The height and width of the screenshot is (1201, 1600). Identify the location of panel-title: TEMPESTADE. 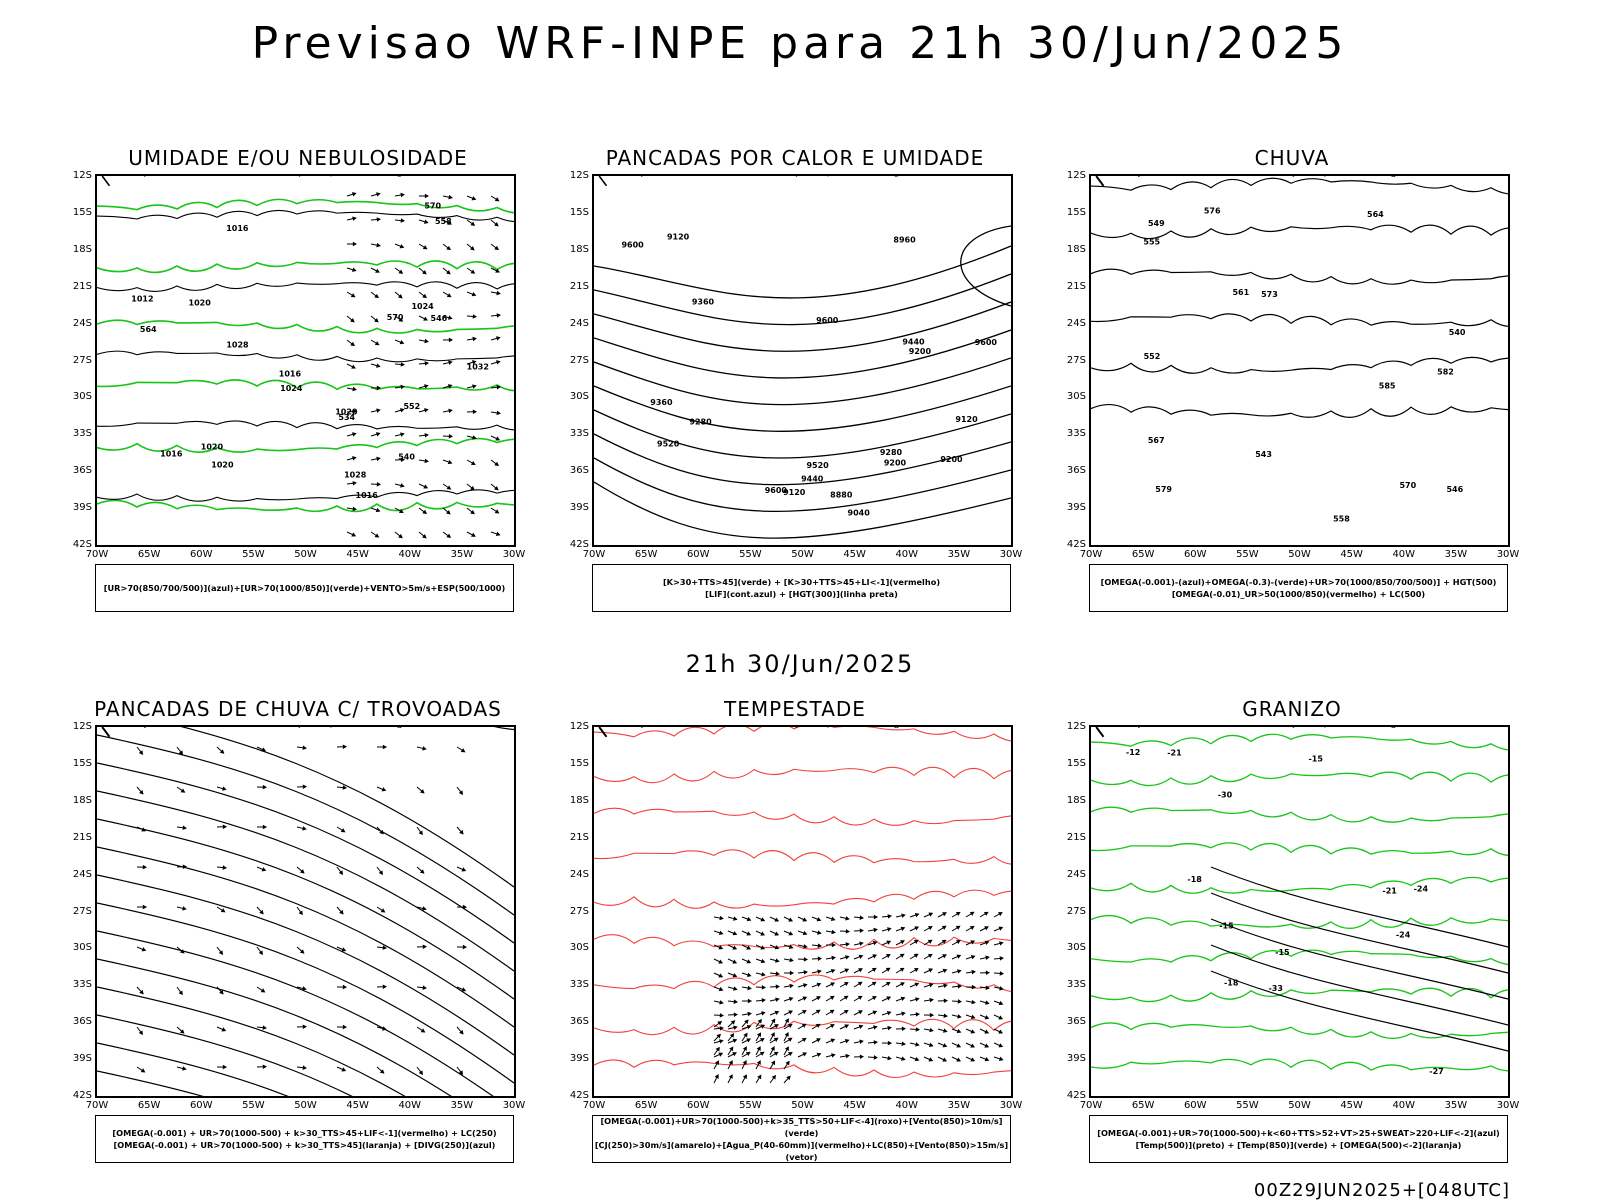
(795, 709).